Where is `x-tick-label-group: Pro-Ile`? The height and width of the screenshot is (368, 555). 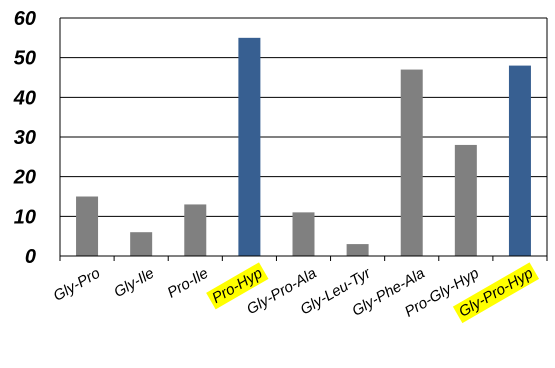
x-tick-label-group: Pro-Ile is located at coordinates (188, 283).